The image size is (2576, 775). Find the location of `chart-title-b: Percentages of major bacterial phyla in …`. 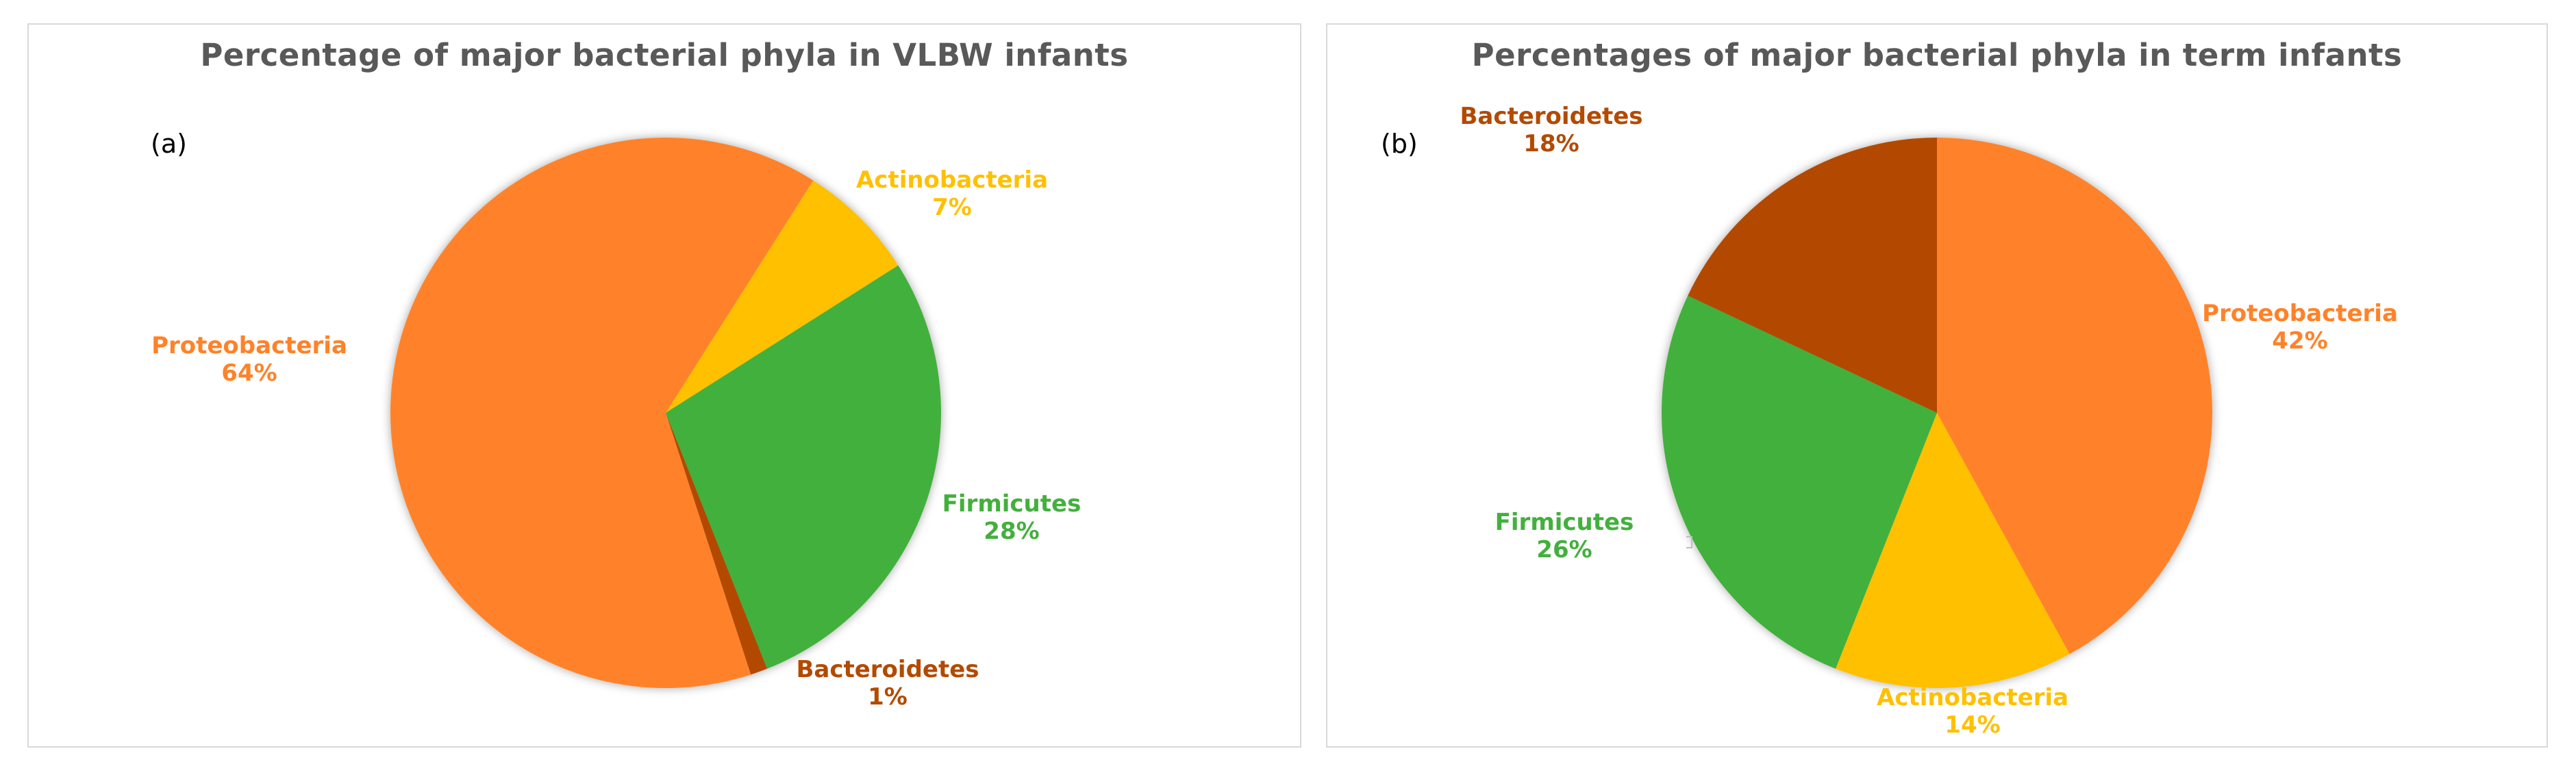

chart-title-b: Percentages of major bacterial phyla in … is located at coordinates (1937, 55).